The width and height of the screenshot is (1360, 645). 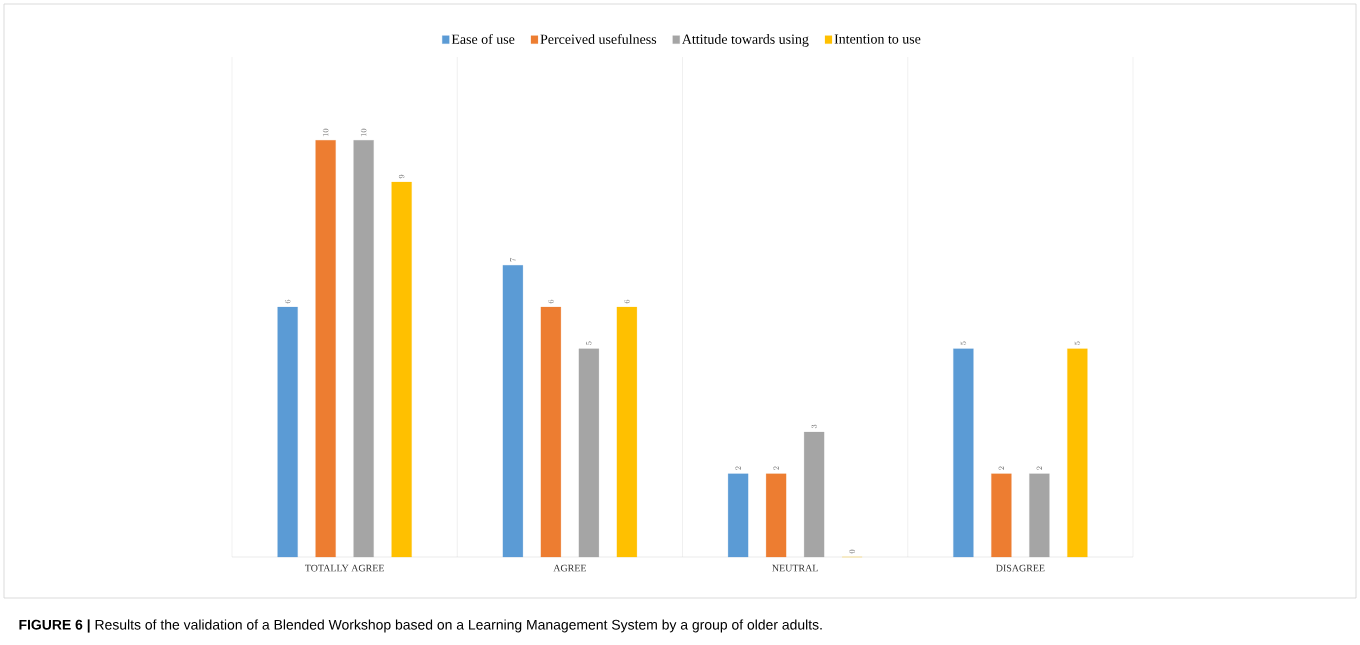 What do you see at coordinates (483, 38) in the screenshot?
I see `legend-label: Ease of use` at bounding box center [483, 38].